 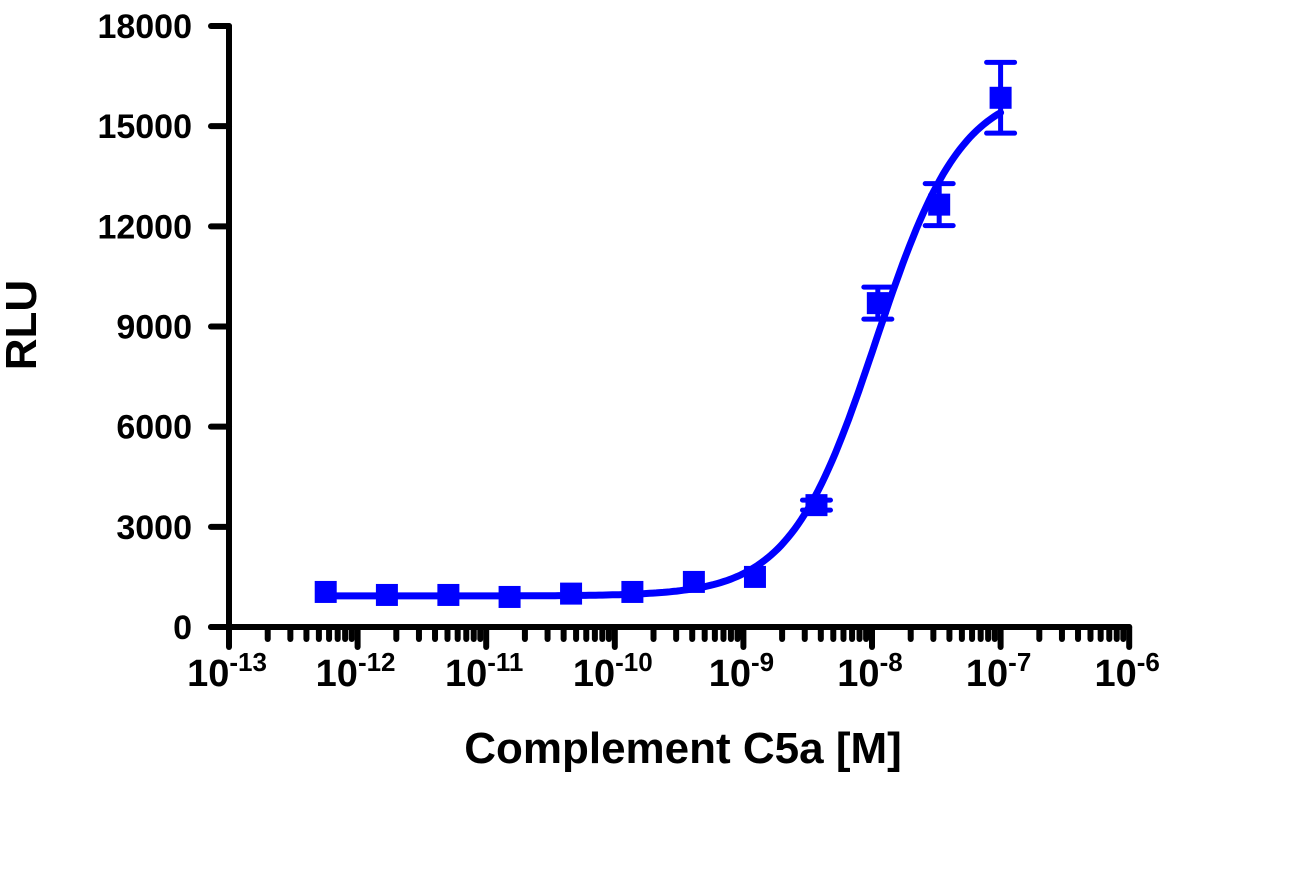 I want to click on x-tick-labels: 10⁻¹³ 10⁻¹² 10⁻¹¹ 10⁻¹⁰ 10⁻⁹ 10⁻⁸ 10⁻⁷ 10⁻⁶, so click(x=673, y=671).